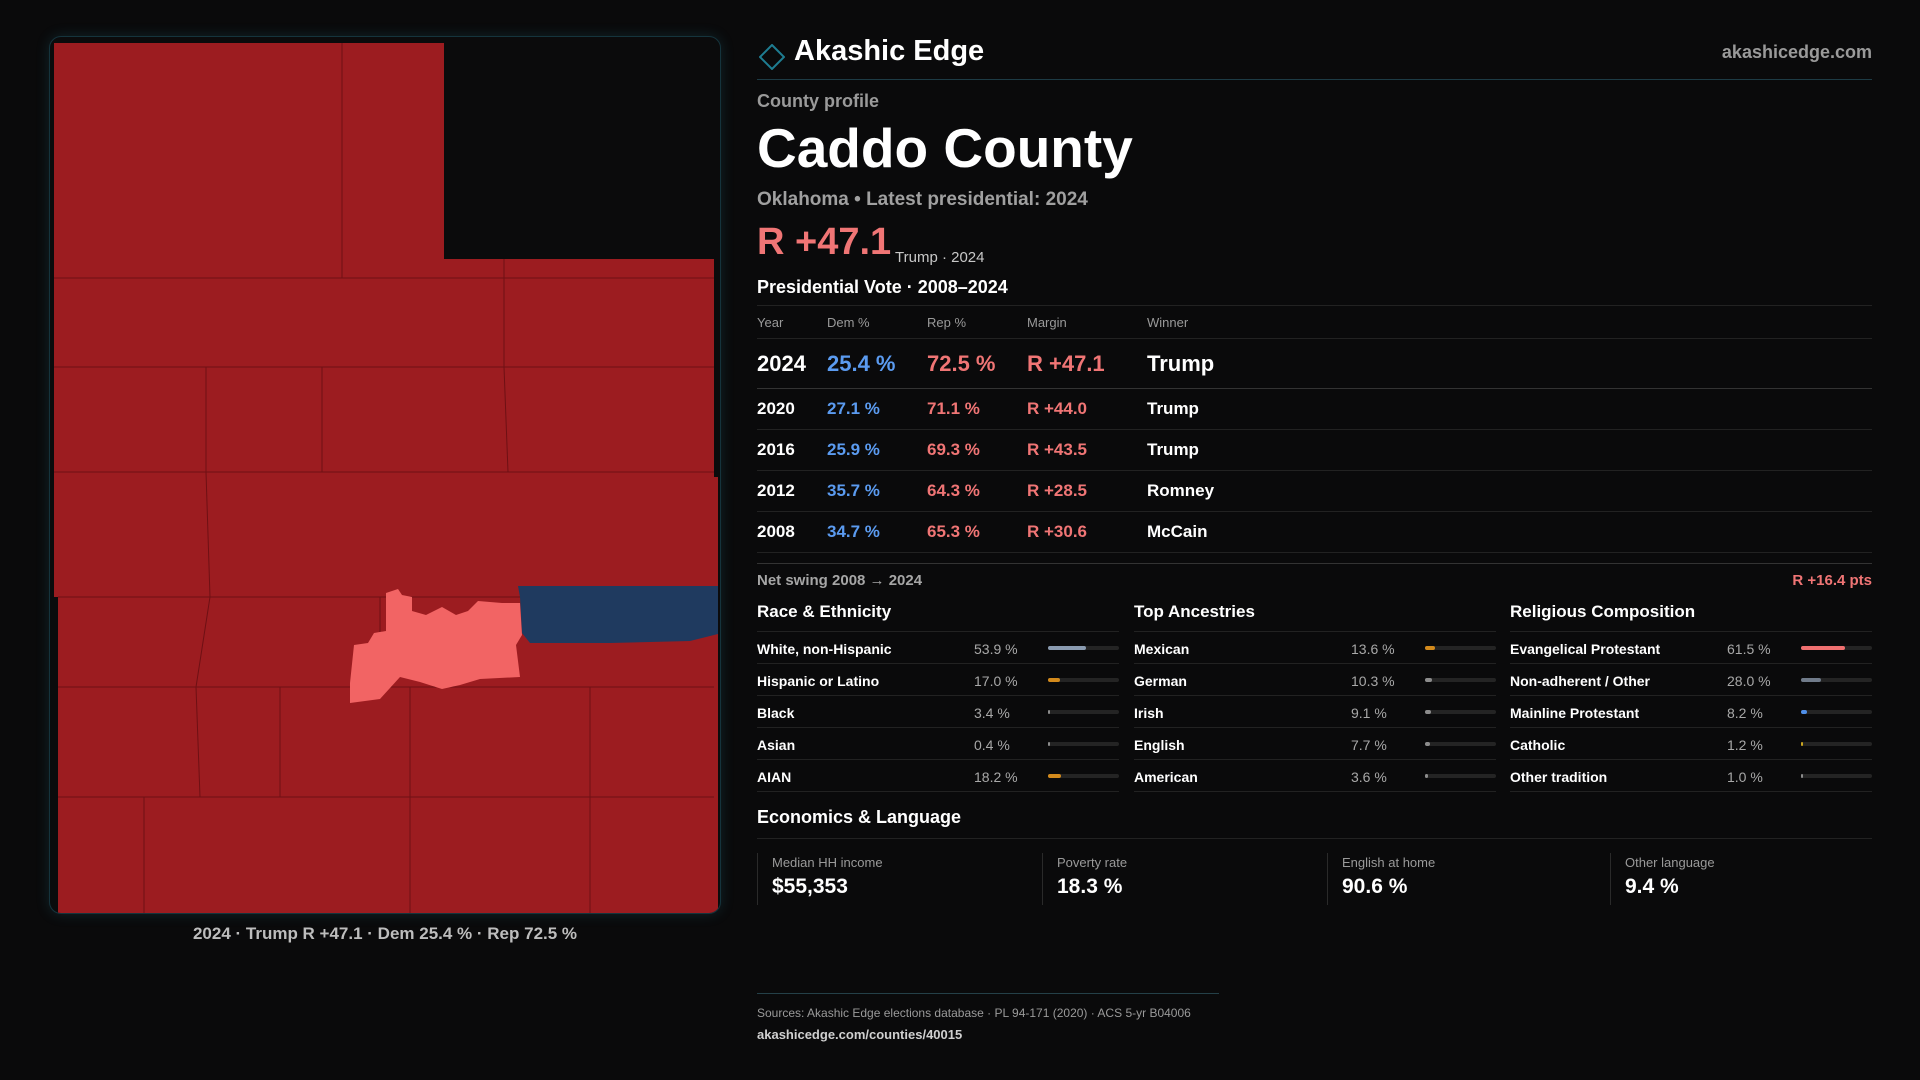 Image resolution: width=1920 pixels, height=1080 pixels. What do you see at coordinates (818, 681) in the screenshot?
I see `stat-label: Hispanic or Latino` at bounding box center [818, 681].